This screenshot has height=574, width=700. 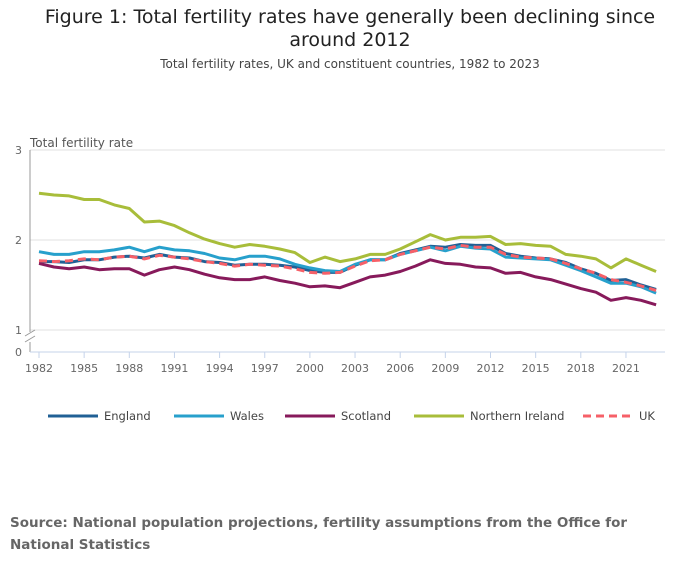 I want to click on x-tick-label: 2021, so click(x=626, y=368).